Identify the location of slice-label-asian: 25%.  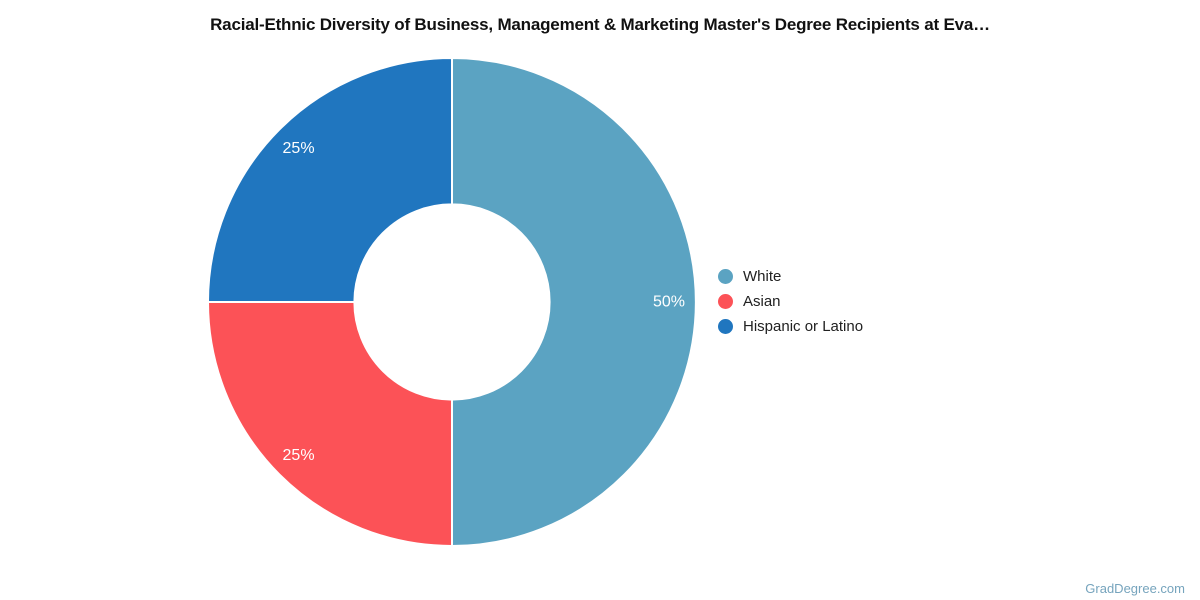
(299, 455).